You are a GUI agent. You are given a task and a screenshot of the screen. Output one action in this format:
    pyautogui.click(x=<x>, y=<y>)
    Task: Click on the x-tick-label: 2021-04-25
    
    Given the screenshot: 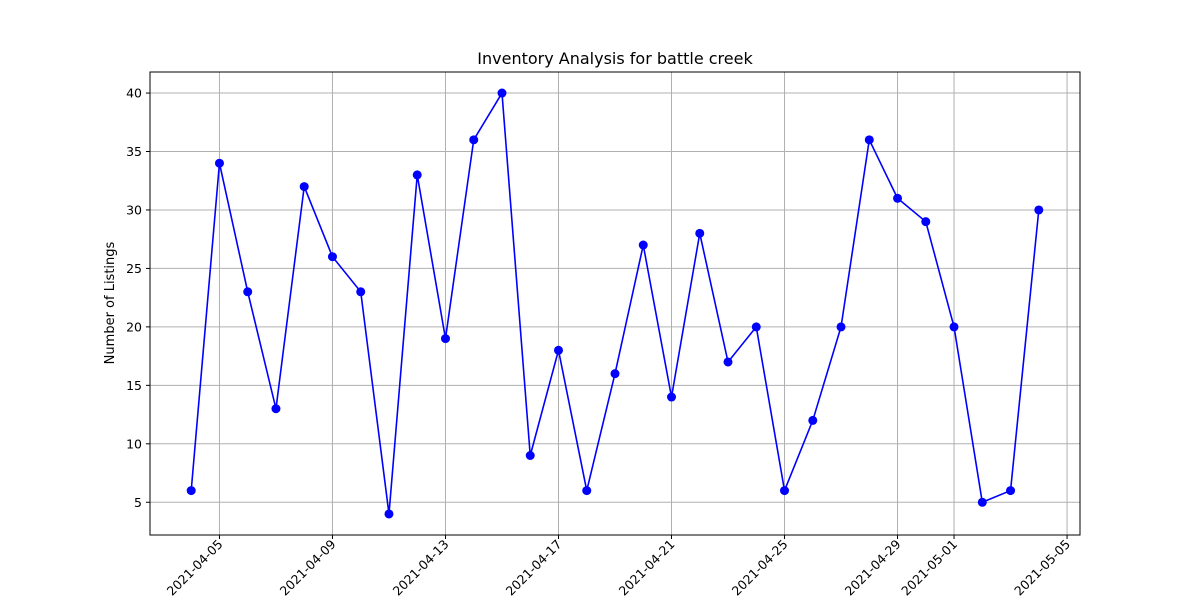 What is the action you would take?
    pyautogui.click(x=760, y=568)
    